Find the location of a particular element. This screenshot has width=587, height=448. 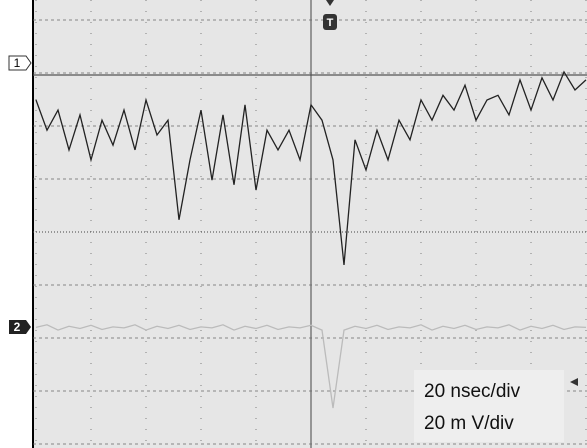

level-arrow is located at coordinates (574, 382).